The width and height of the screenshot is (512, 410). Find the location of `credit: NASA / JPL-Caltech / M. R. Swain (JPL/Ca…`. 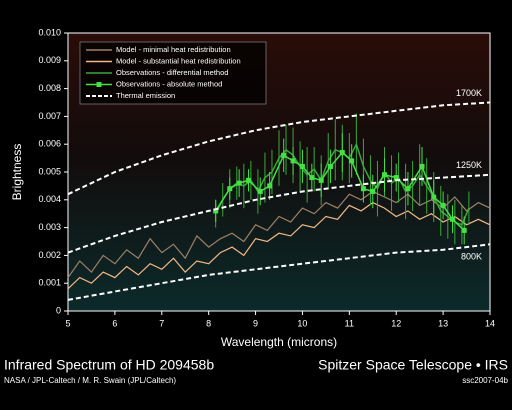

credit: NASA / JPL-Caltech / M. R. Swain (JPL/Ca… is located at coordinates (90, 380).